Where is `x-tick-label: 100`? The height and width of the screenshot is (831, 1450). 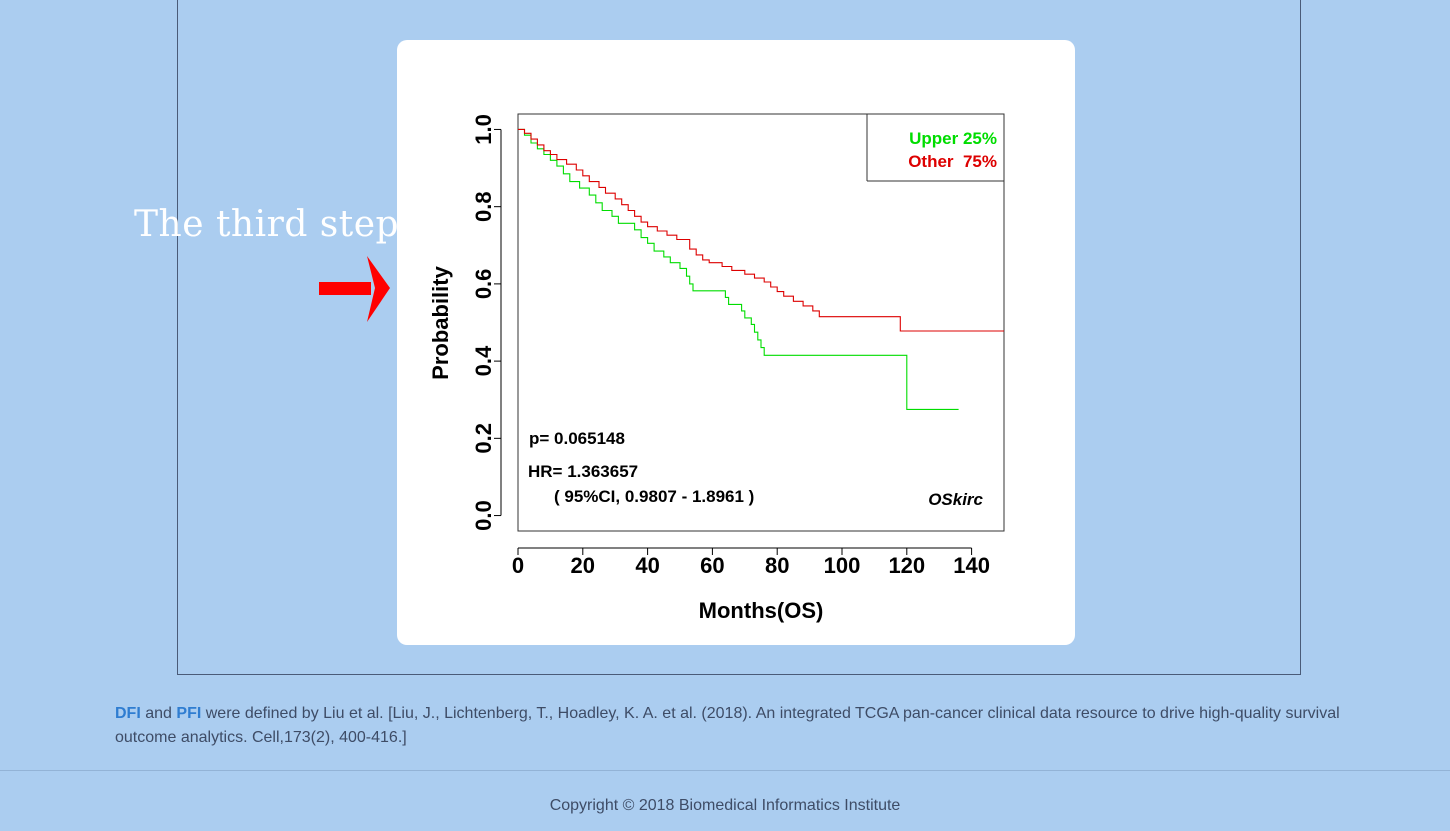 x-tick-label: 100 is located at coordinates (842, 565).